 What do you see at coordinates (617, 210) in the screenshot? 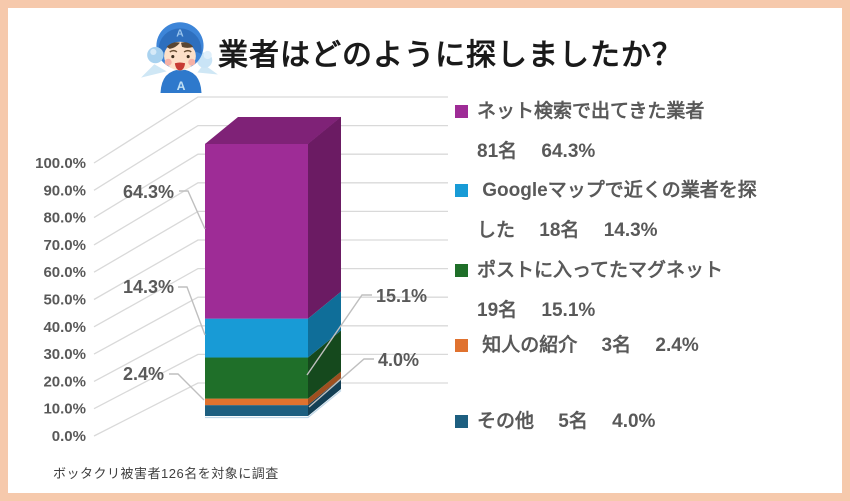
I see `legend-label: Googleマップで近くの業者を探 した 18名 14.3%` at bounding box center [617, 210].